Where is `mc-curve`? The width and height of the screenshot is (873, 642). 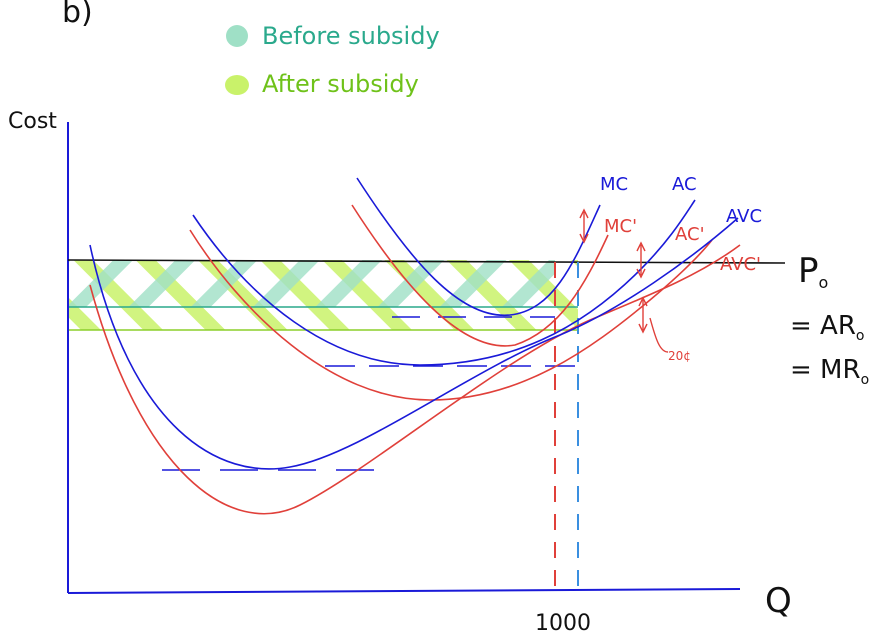 mc-curve is located at coordinates (478, 246).